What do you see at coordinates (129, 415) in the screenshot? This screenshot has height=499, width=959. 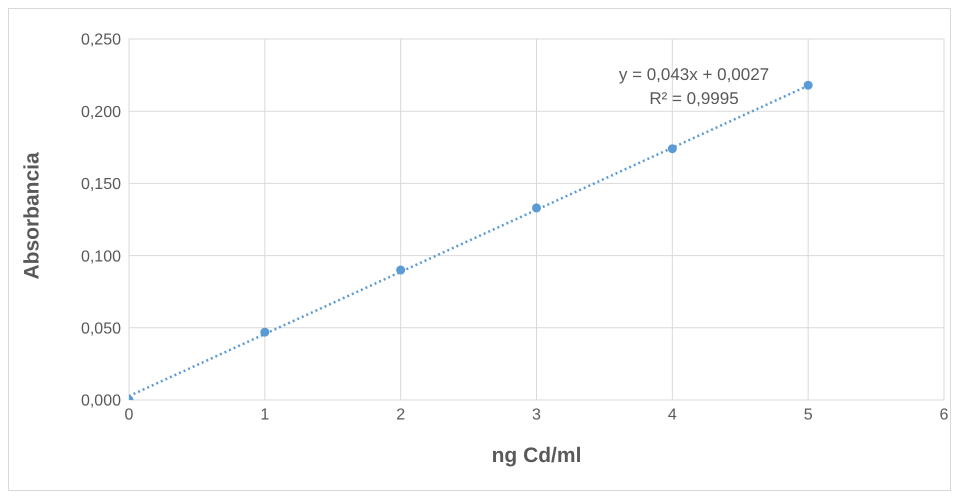 I see `x-tick-label: 0` at bounding box center [129, 415].